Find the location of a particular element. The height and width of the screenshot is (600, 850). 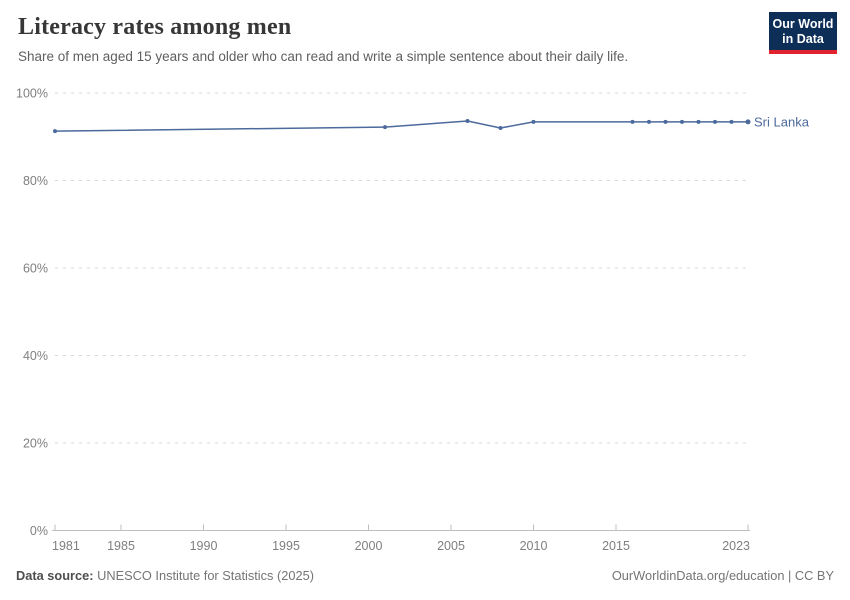

x-tick-label: 1981 is located at coordinates (66, 546).